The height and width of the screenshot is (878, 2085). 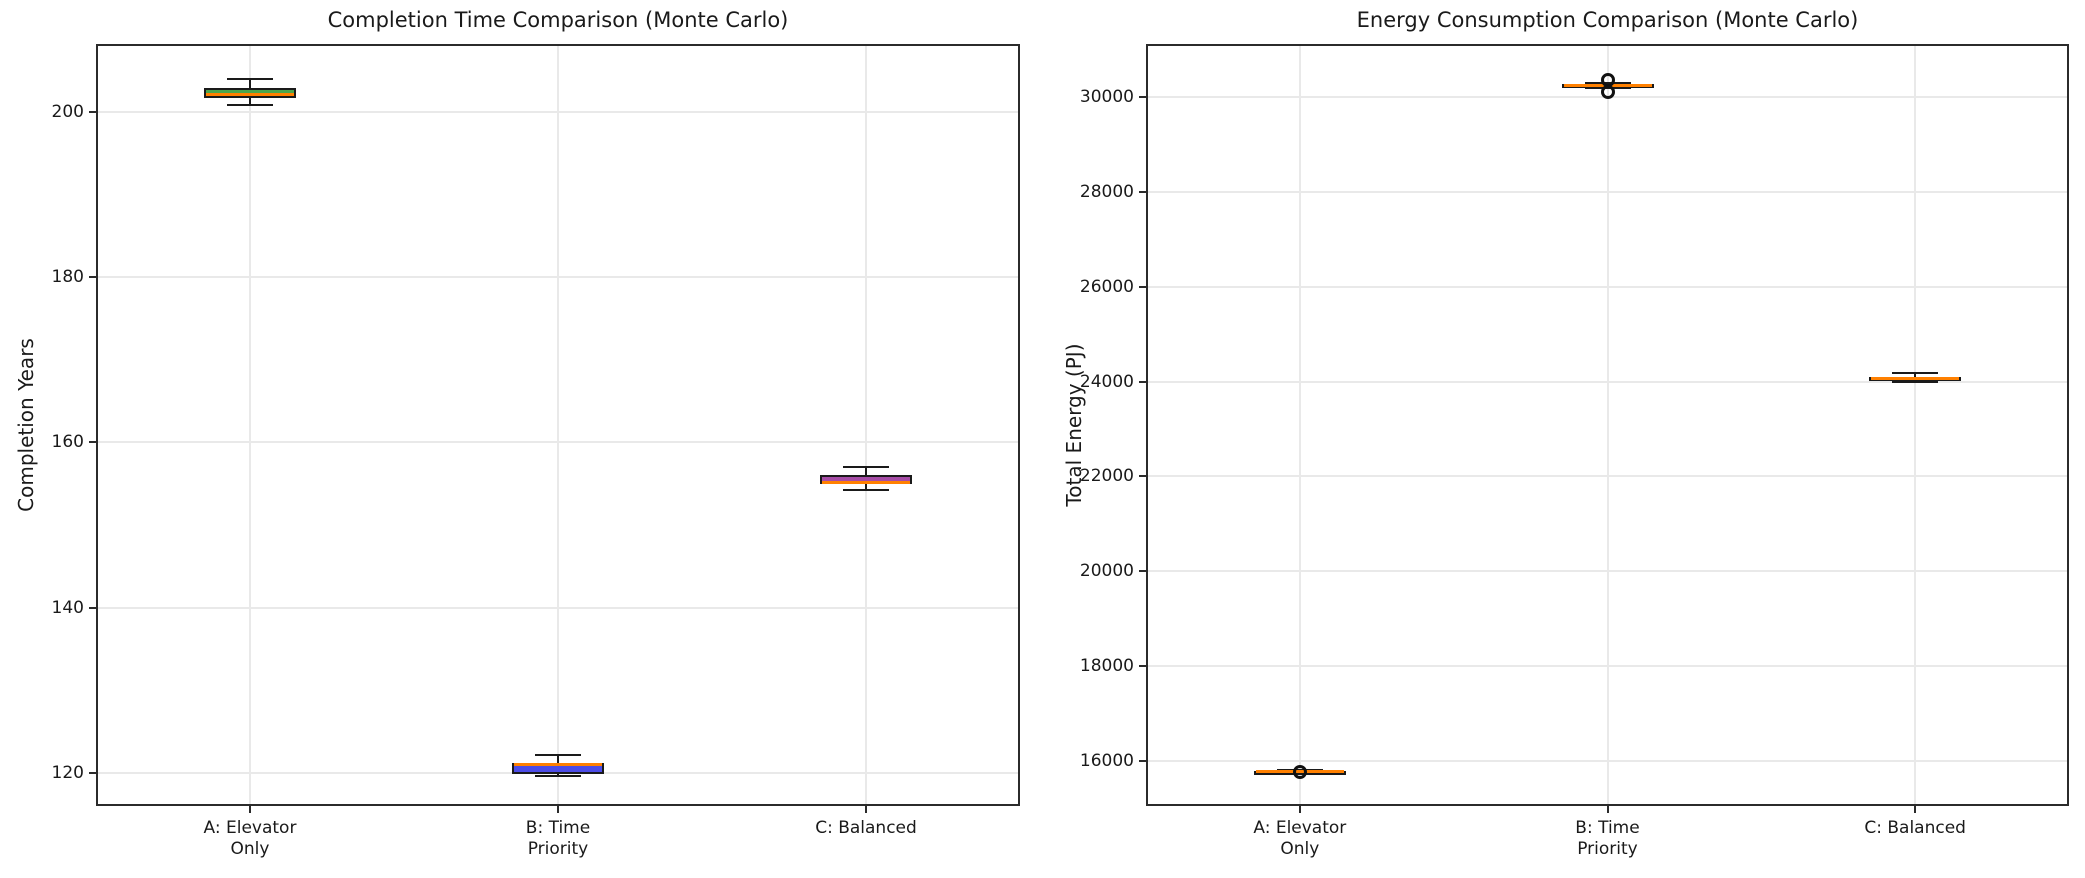 What do you see at coordinates (1106, 97) in the screenshot?
I see `y-tick-label: 30000` at bounding box center [1106, 97].